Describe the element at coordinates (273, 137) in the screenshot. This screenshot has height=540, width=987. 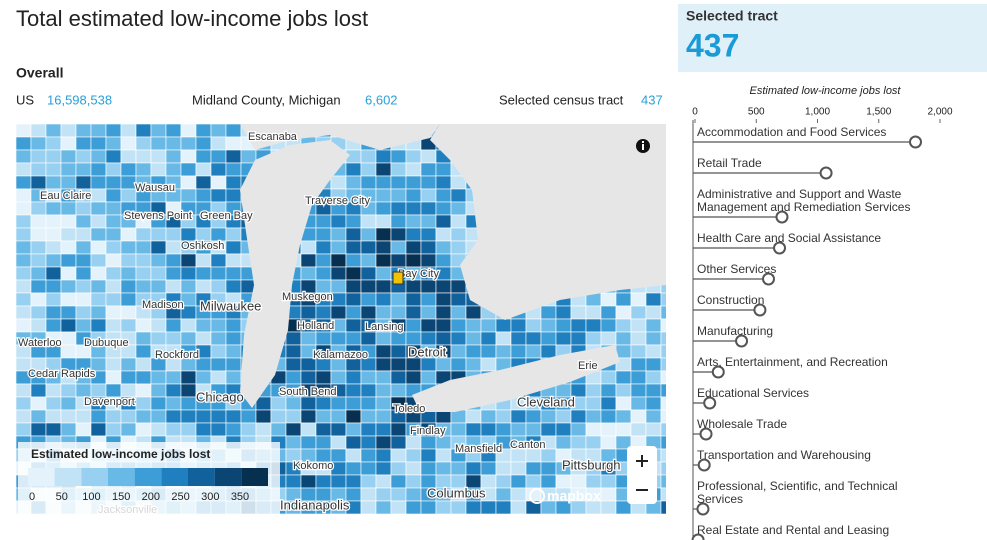
I see `city-label: Escanaba` at that location.